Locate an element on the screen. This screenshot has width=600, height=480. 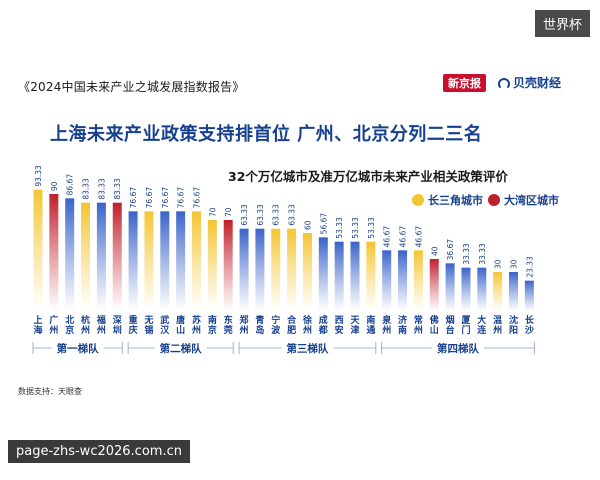
category-label-16: 合肥 is located at coordinates (292, 325).